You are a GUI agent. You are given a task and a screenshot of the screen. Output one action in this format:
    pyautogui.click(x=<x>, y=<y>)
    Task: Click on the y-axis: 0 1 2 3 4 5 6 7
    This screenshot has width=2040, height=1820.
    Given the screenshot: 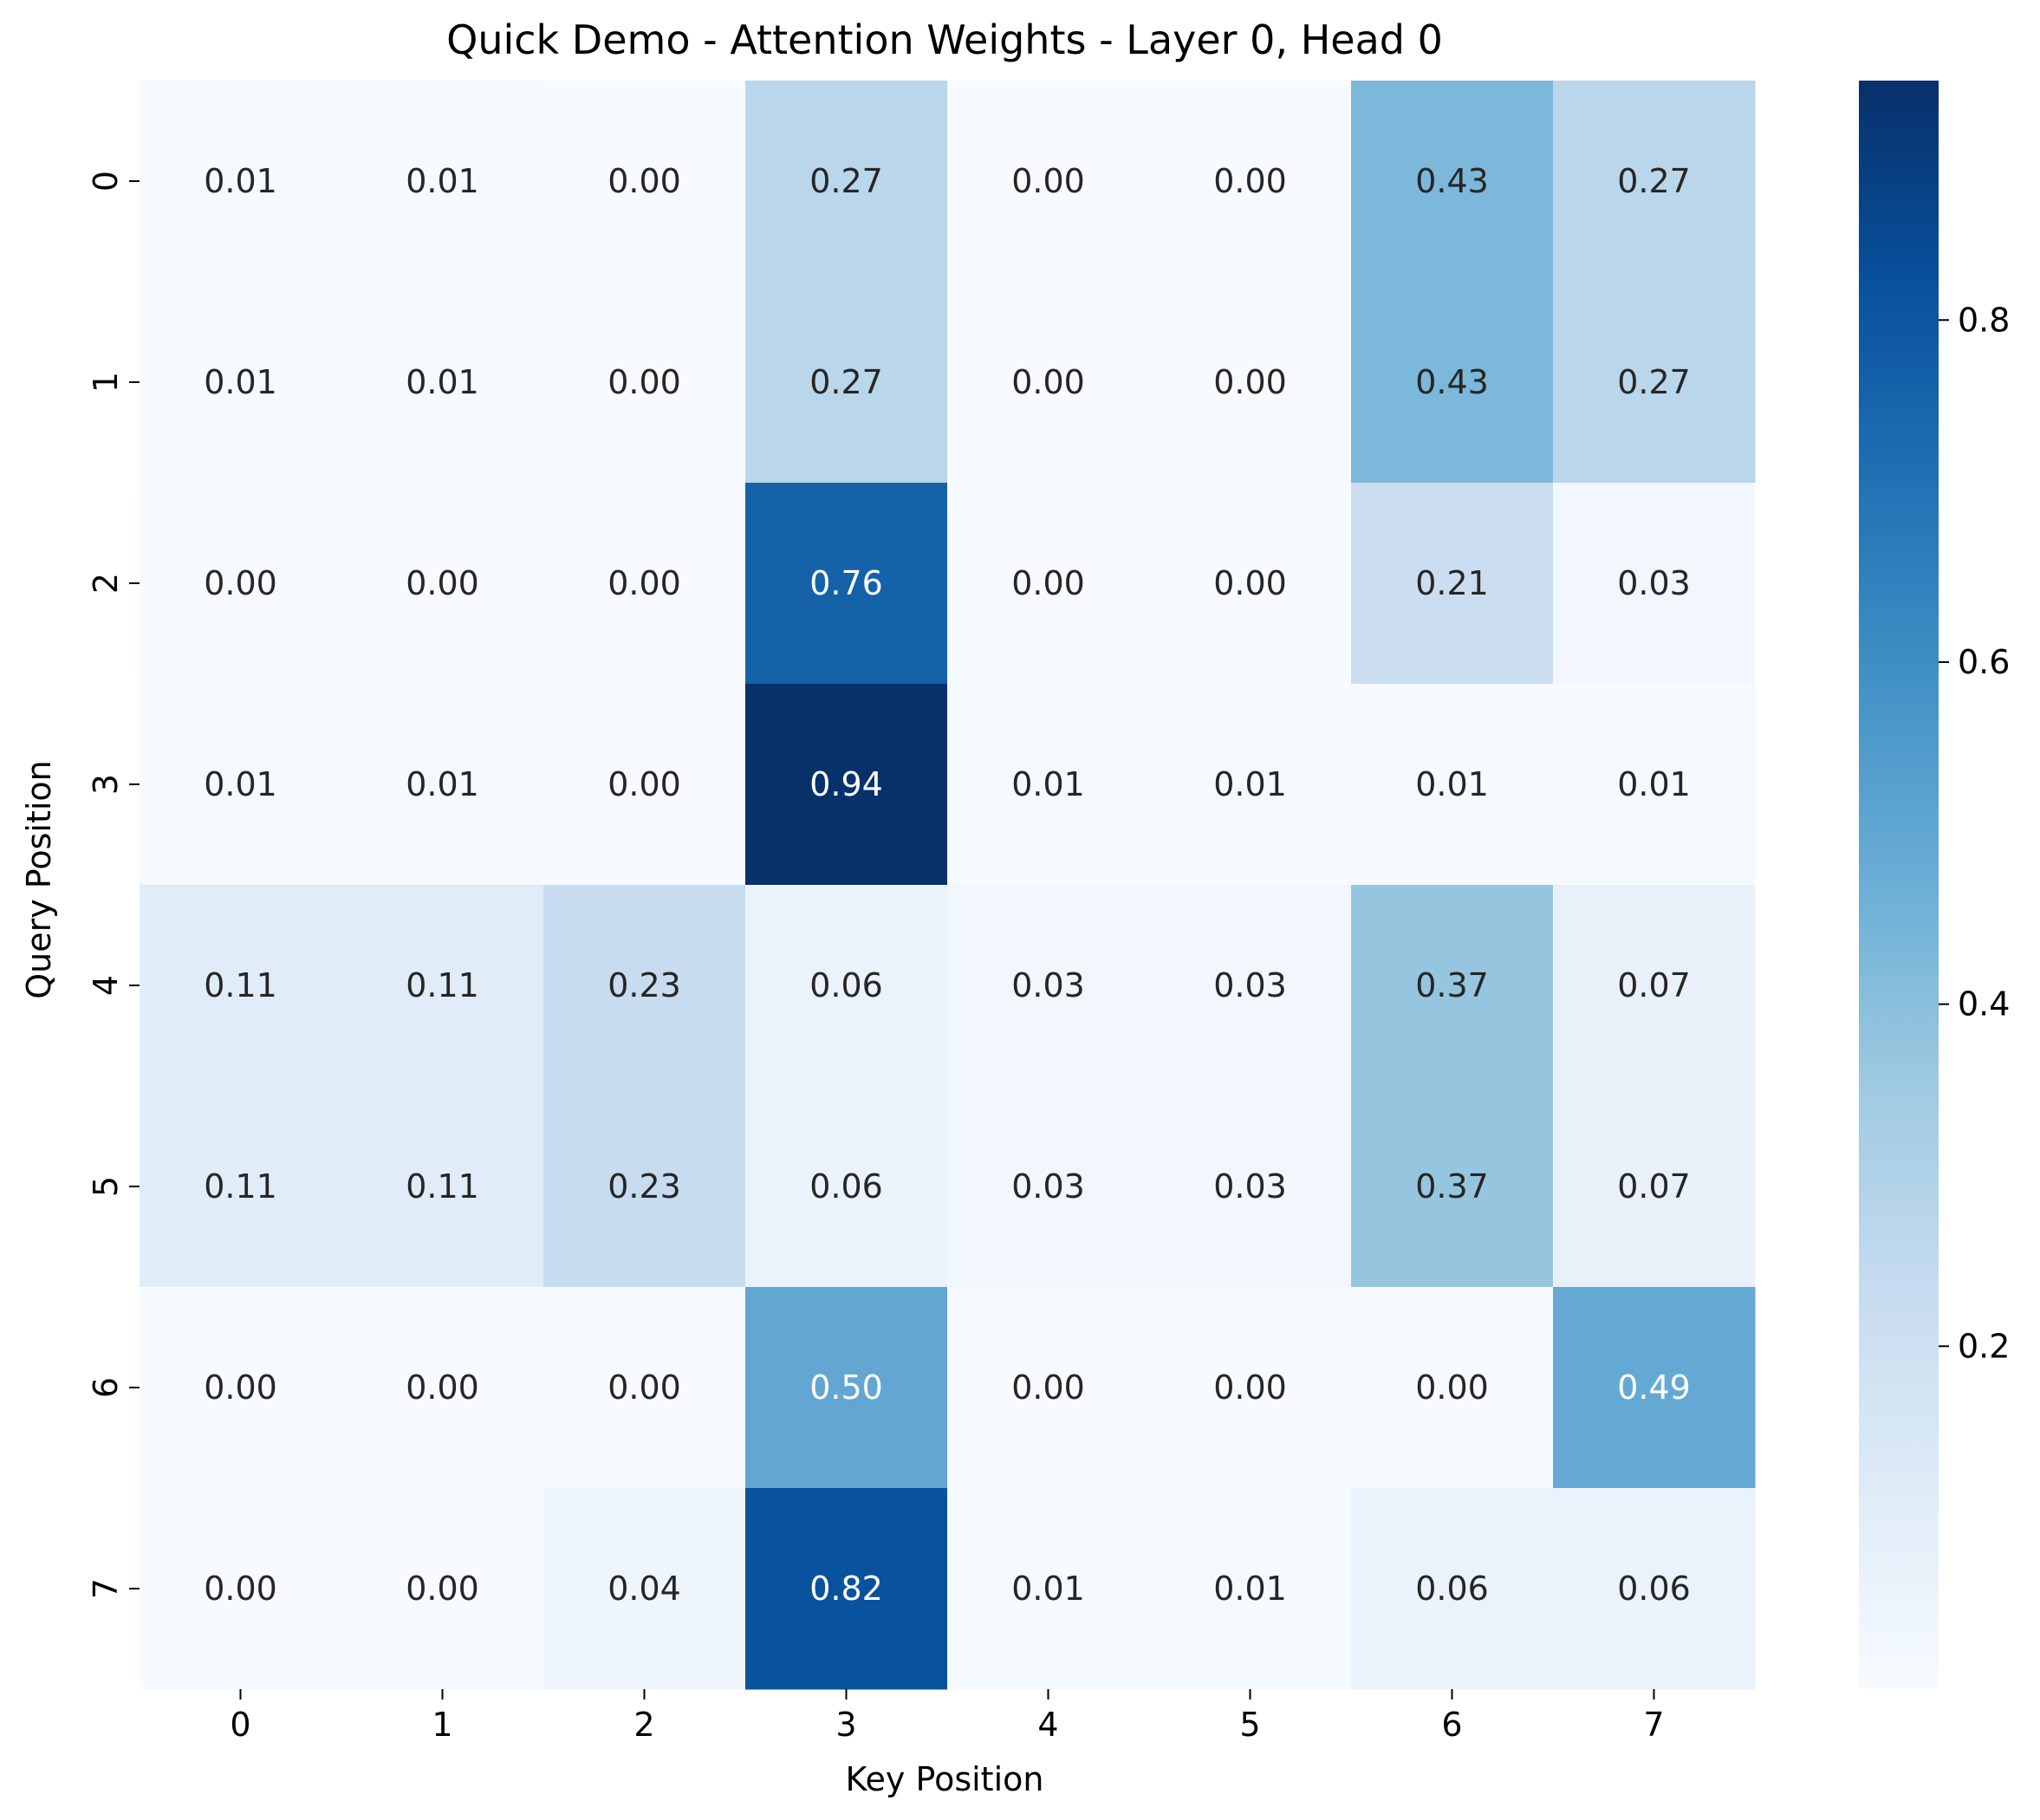 What is the action you would take?
    pyautogui.click(x=113, y=885)
    